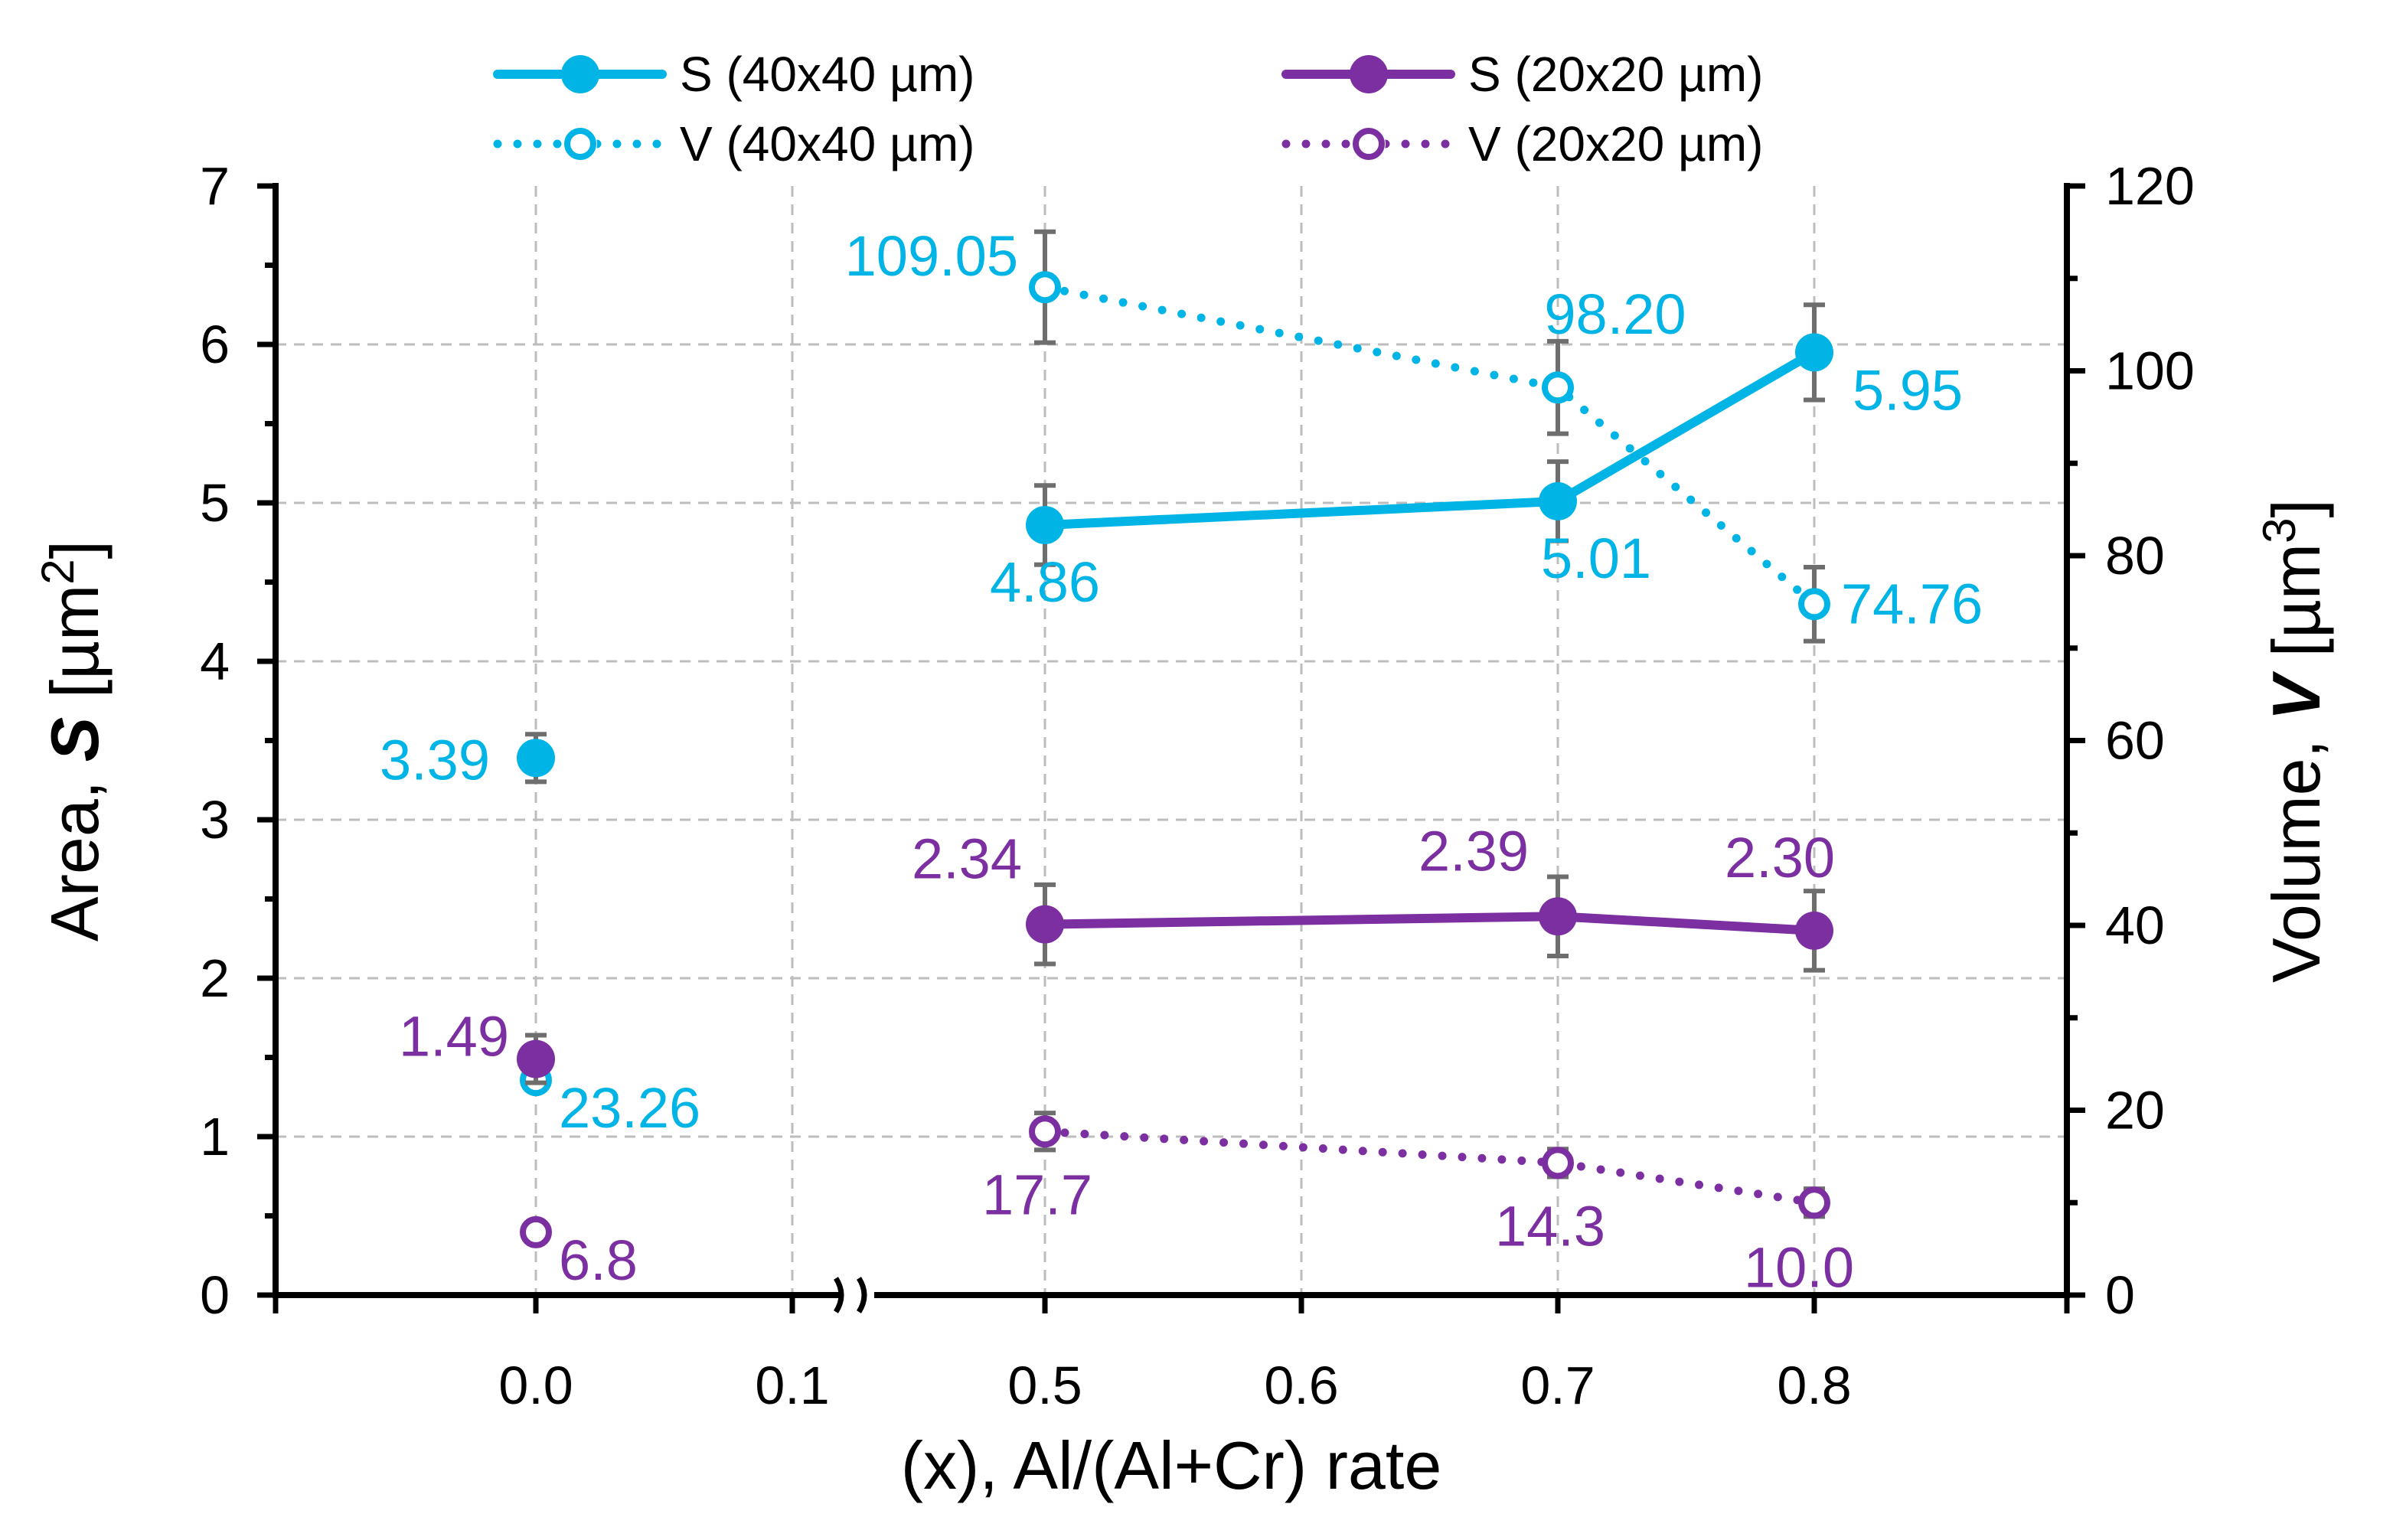  What do you see at coordinates (1596, 558) in the screenshot?
I see `data-label-s-40x40-m: 5.01` at bounding box center [1596, 558].